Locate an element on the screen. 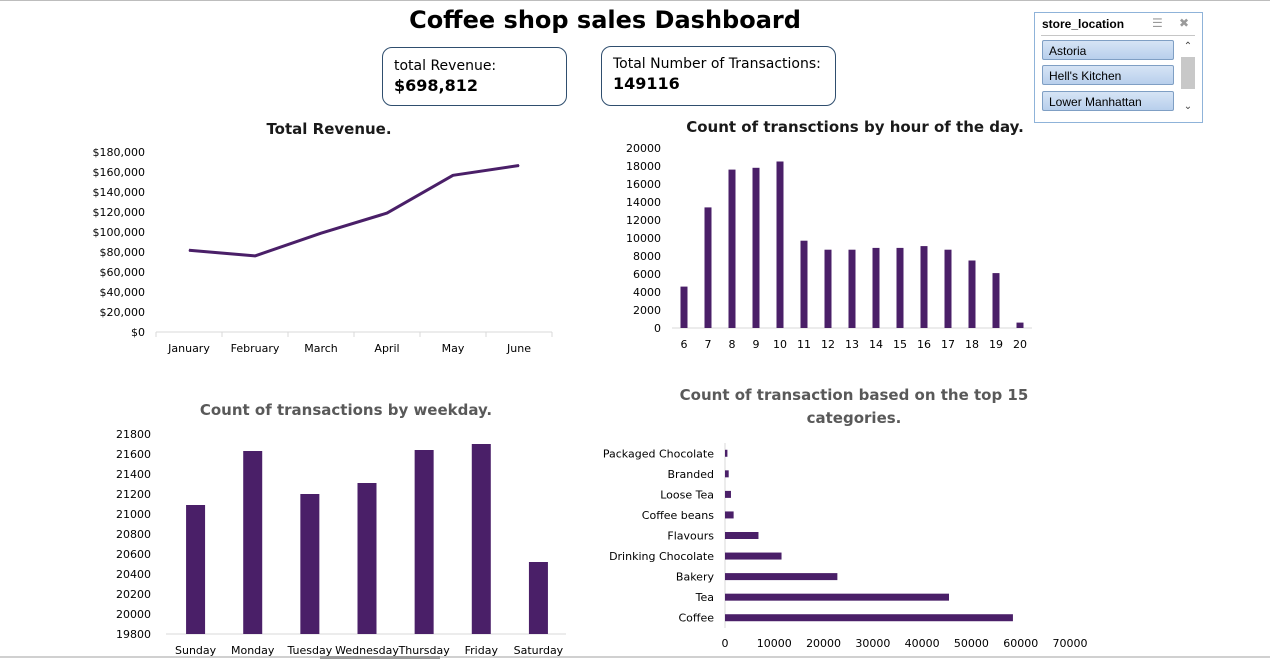 This screenshot has height=659, width=1270. scroll-down-icon: ⌄ is located at coordinates (1188, 106).